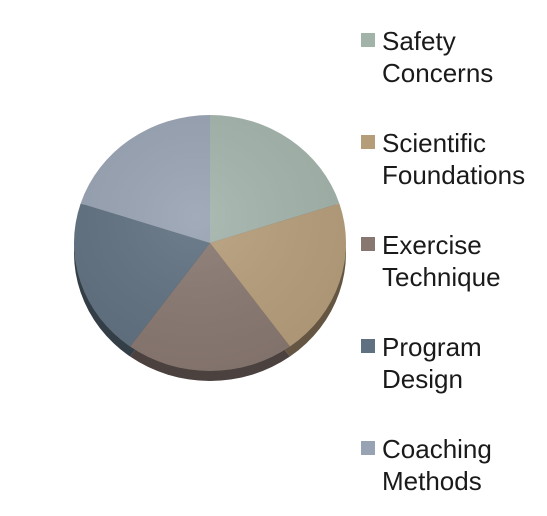 The image size is (547, 516). I want to click on legend-swatch-safety-concerns, so click(368, 40).